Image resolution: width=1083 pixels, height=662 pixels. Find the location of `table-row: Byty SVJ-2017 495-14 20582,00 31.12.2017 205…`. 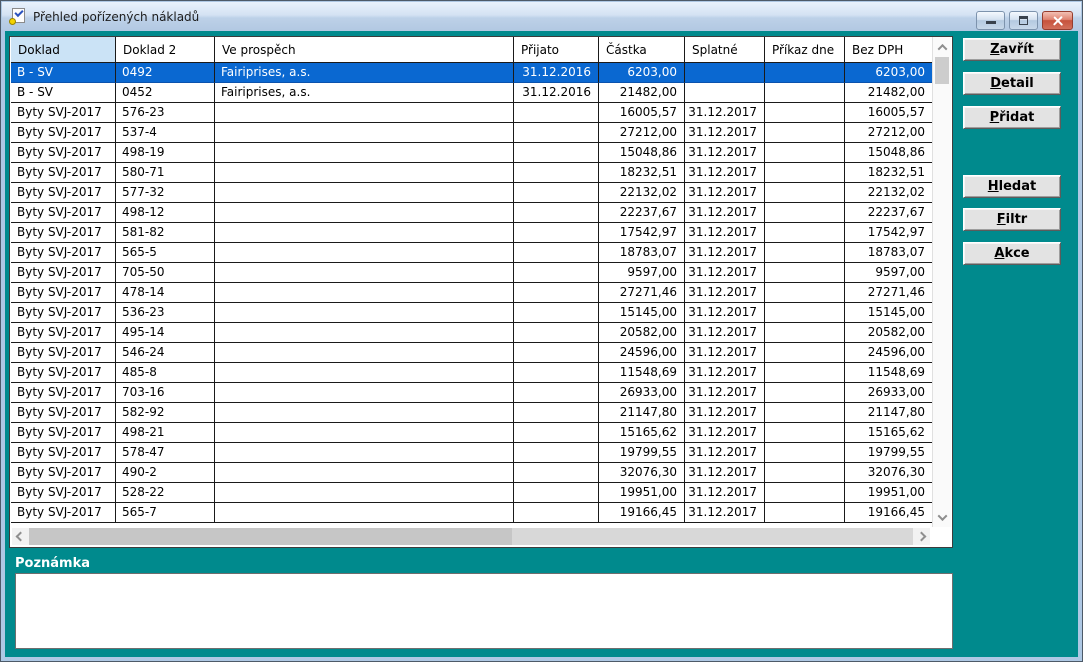

table-row: Byty SVJ-2017 495-14 20582,00 31.12.2017 205… is located at coordinates (472, 333).